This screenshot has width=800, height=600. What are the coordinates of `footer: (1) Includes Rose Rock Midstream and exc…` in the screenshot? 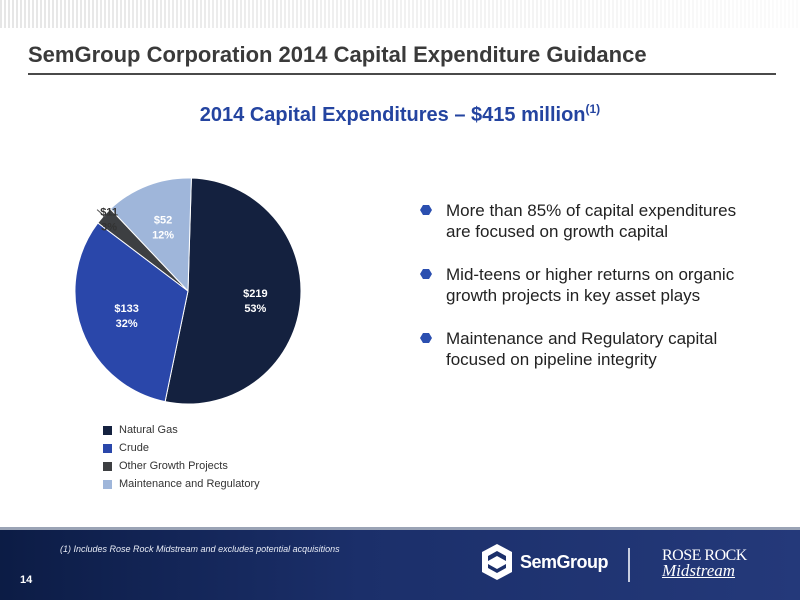 It's located at (400, 565).